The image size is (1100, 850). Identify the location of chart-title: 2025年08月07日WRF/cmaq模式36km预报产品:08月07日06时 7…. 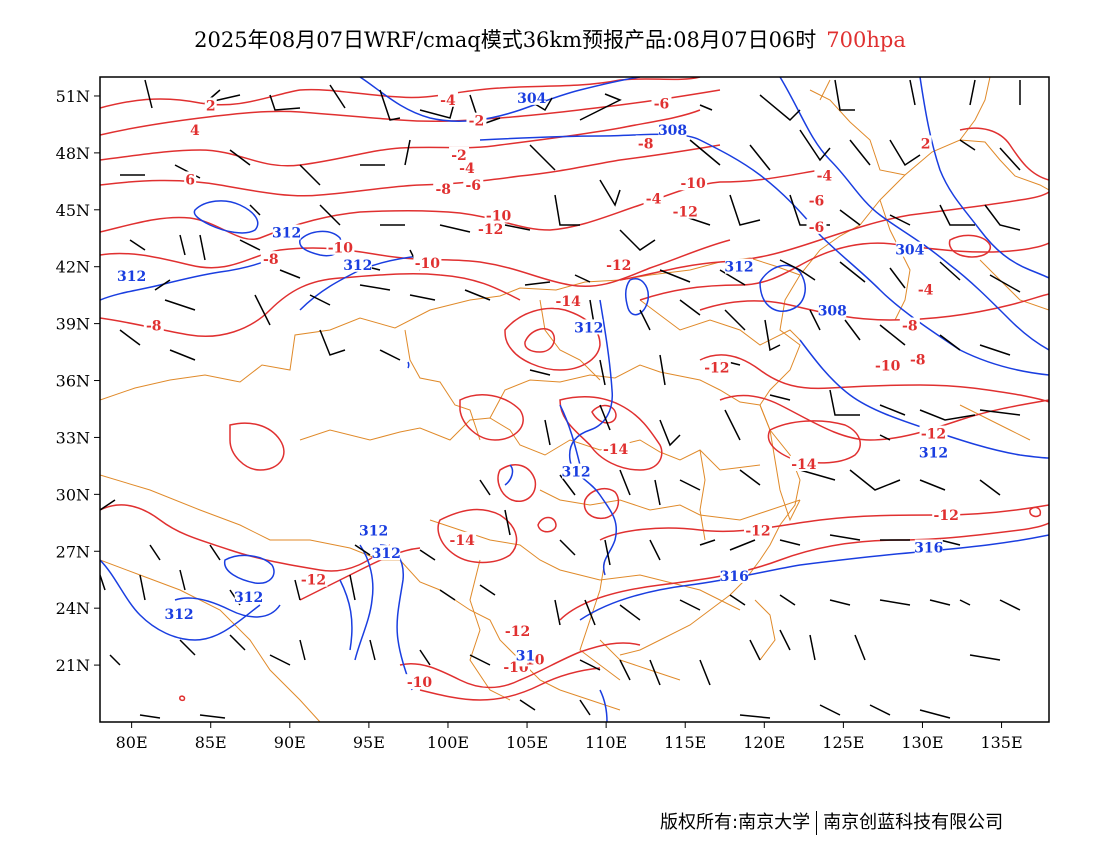
(550, 39).